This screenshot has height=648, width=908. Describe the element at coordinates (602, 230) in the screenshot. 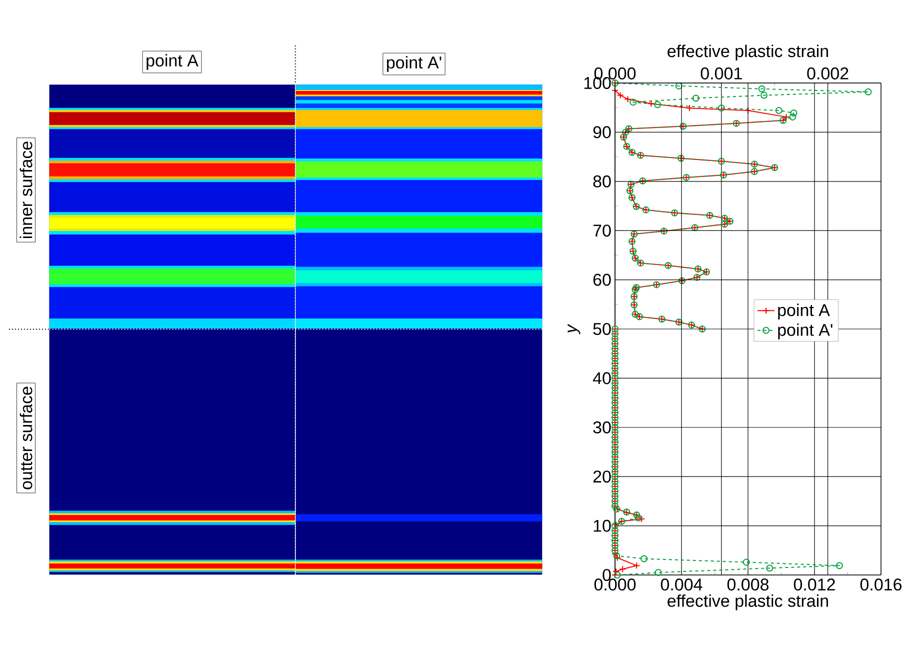

I see `y-tick-label: 70` at that location.